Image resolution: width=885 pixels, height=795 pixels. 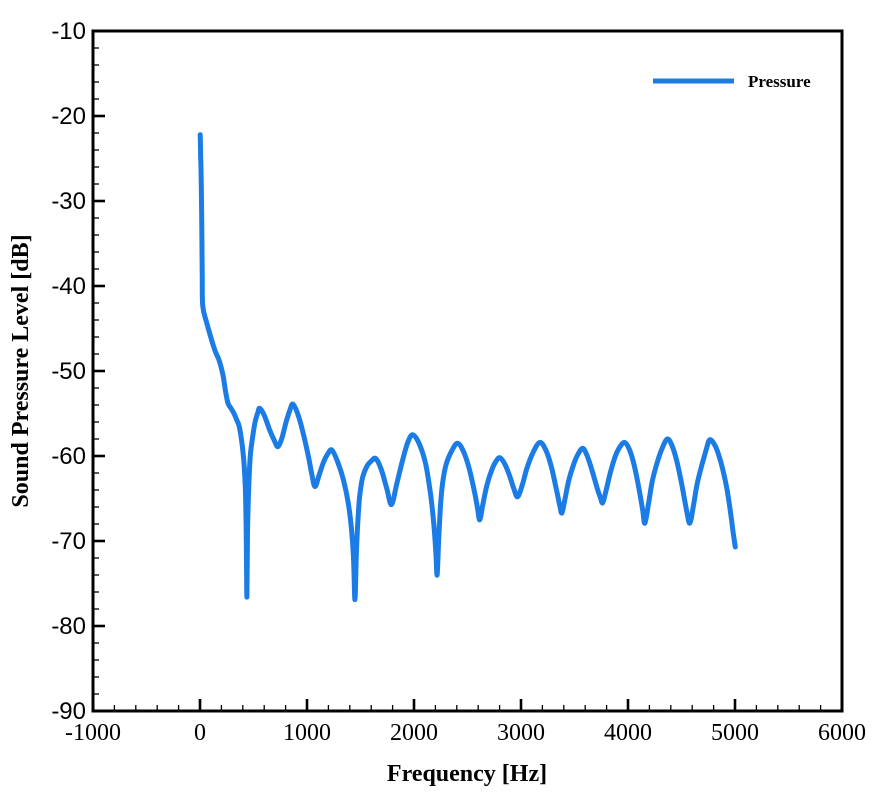 What do you see at coordinates (779, 81) in the screenshot?
I see `legend-entry-label: Pressure` at bounding box center [779, 81].